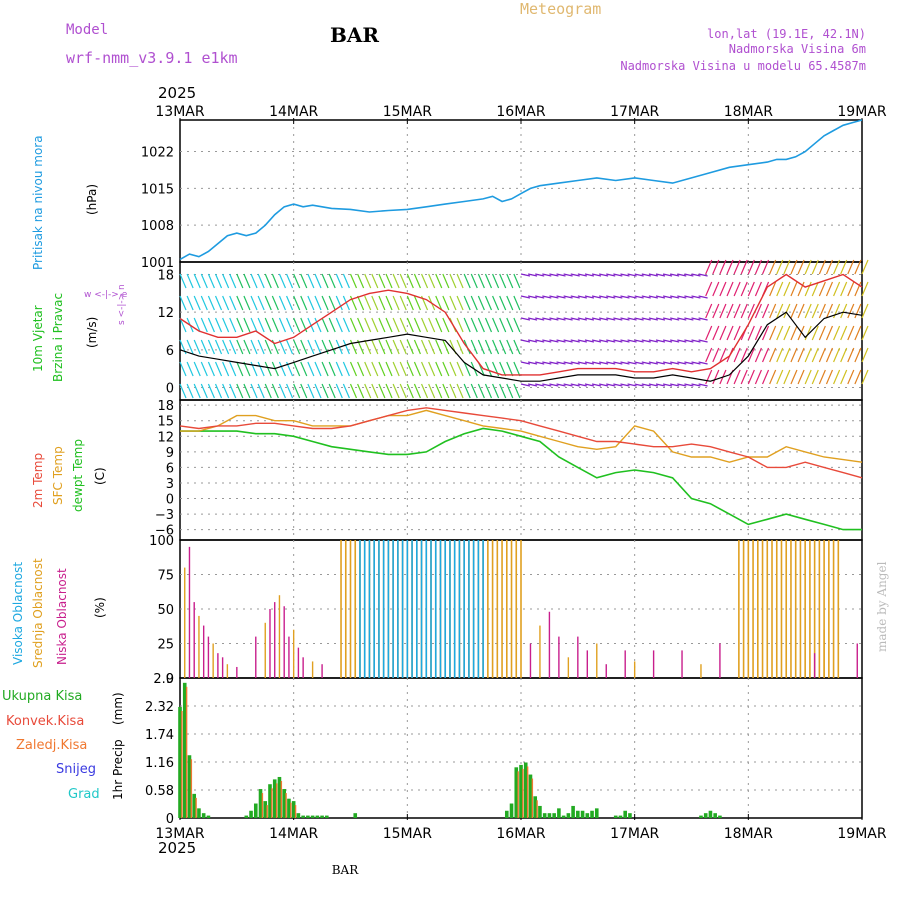 The height and width of the screenshot is (900, 900). Describe the element at coordinates (354, 35) in the screenshot. I see `station-title: BAR` at that location.